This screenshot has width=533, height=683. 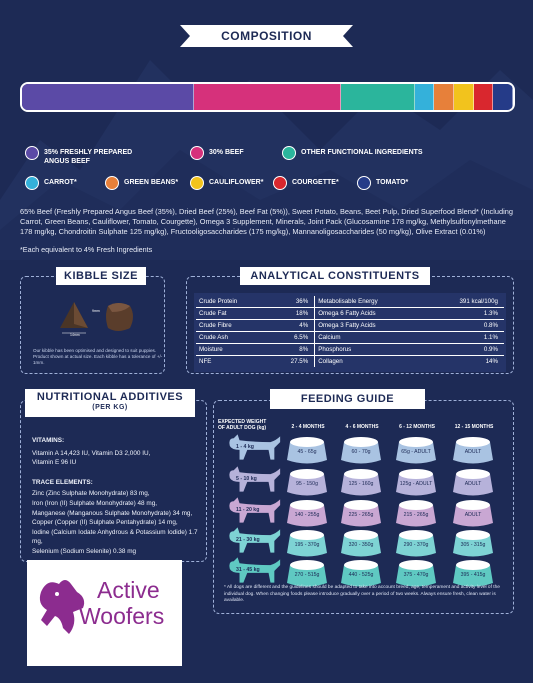 I want to click on active-woofers-logo: Active Woofers, so click(x=104, y=613).